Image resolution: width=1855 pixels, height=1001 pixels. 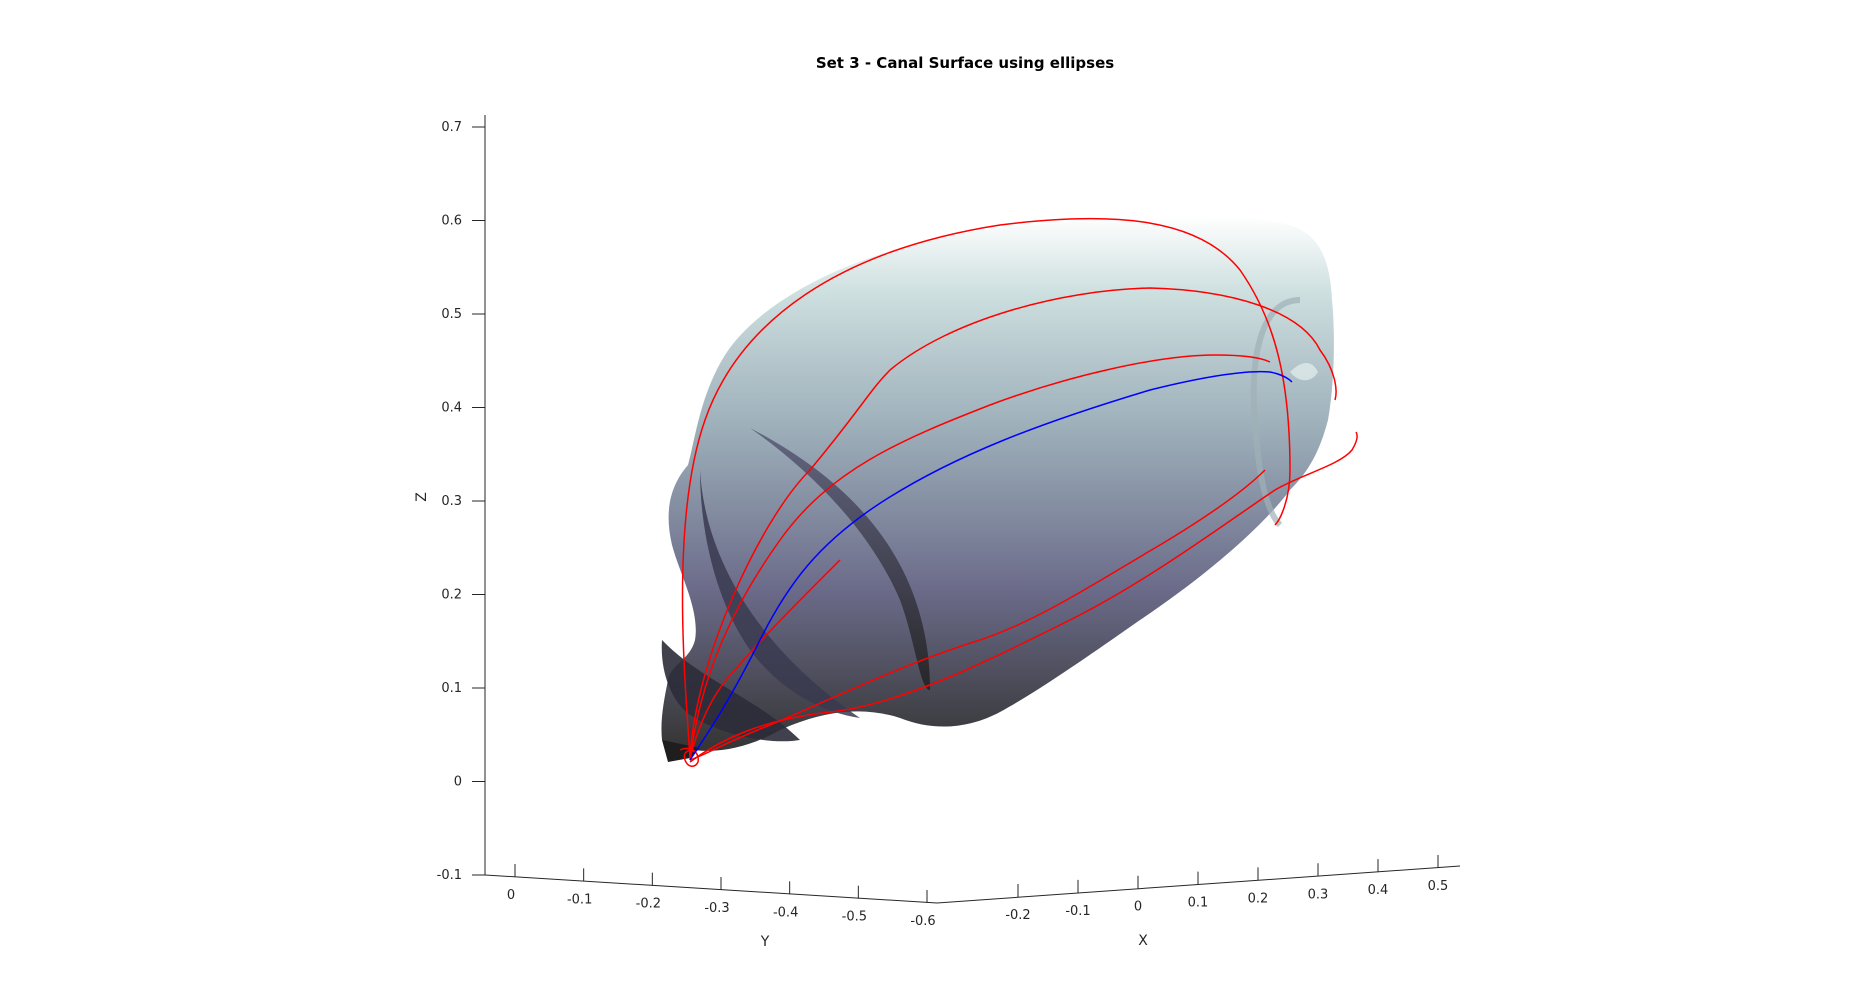 I want to click on z-tick-label: 0.4, so click(x=451, y=408).